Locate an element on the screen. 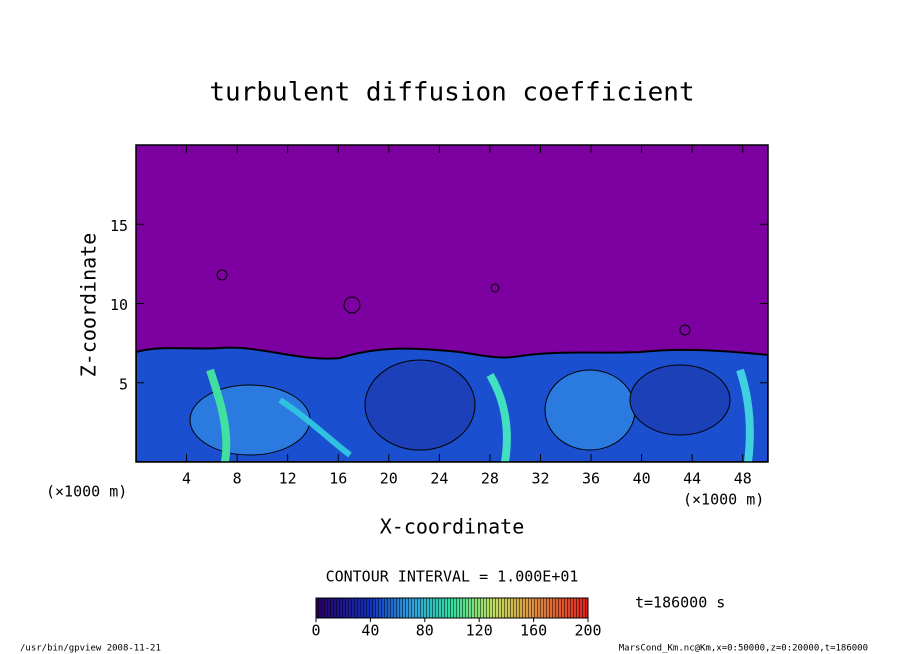  colorbar-tick-label: 0 is located at coordinates (315, 631).